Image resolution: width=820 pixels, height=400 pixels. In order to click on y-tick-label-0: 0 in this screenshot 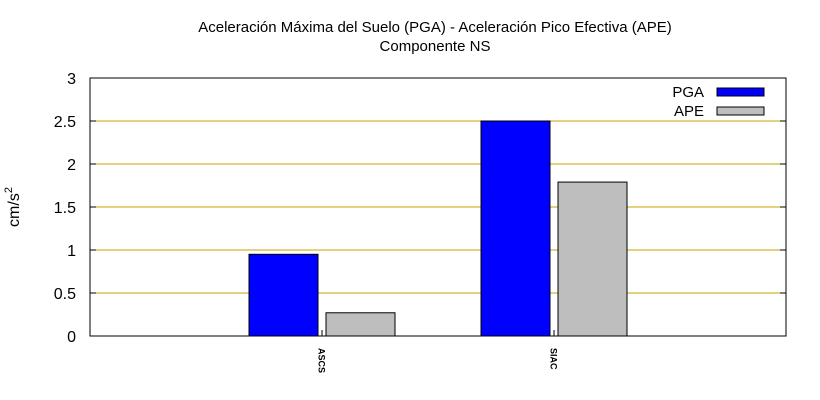, I will do `click(71, 337)`.